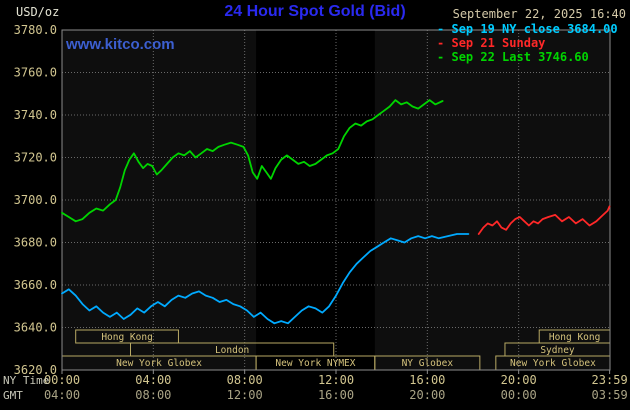 Image resolution: width=630 pixels, height=410 pixels. Describe the element at coordinates (35, 243) in the screenshot. I see `y-tick-label: 3680.0` at that location.